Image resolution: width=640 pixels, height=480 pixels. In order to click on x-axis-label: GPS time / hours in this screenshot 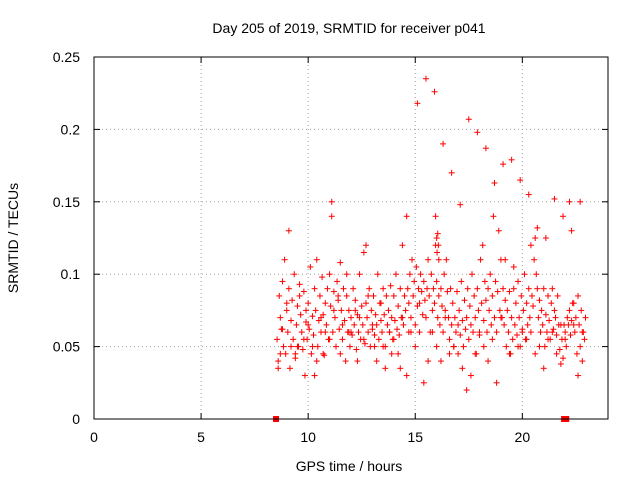, I will do `click(349, 466)`.